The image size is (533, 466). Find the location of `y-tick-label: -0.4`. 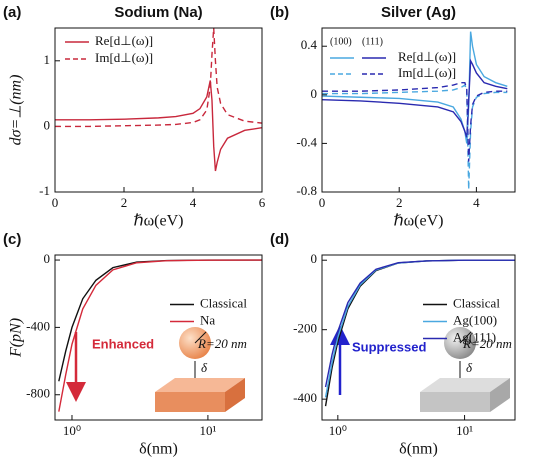

y-tick-label: -0.4 is located at coordinates (306, 141).